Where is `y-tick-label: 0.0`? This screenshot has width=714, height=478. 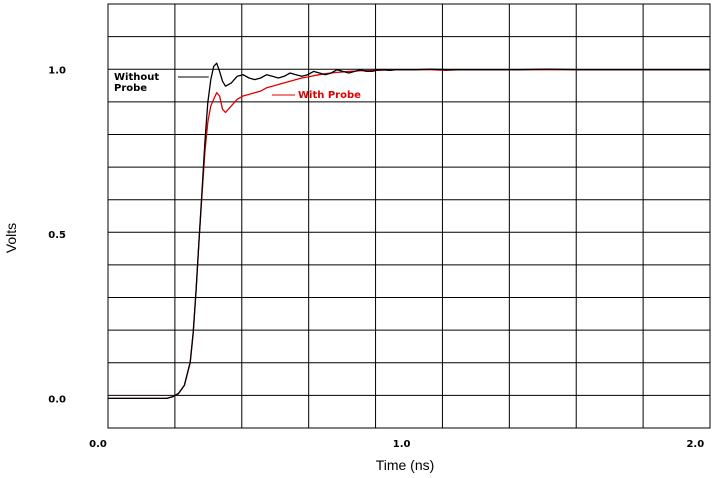
y-tick-label: 0.0 is located at coordinates (57, 399).